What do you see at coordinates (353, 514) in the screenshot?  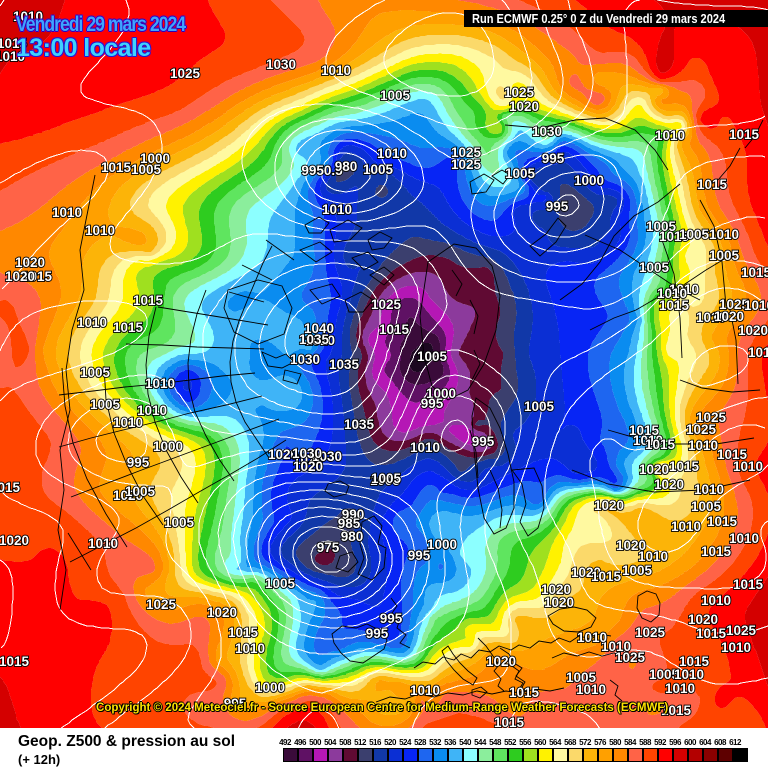 I see `svg-text: 990` at bounding box center [353, 514].